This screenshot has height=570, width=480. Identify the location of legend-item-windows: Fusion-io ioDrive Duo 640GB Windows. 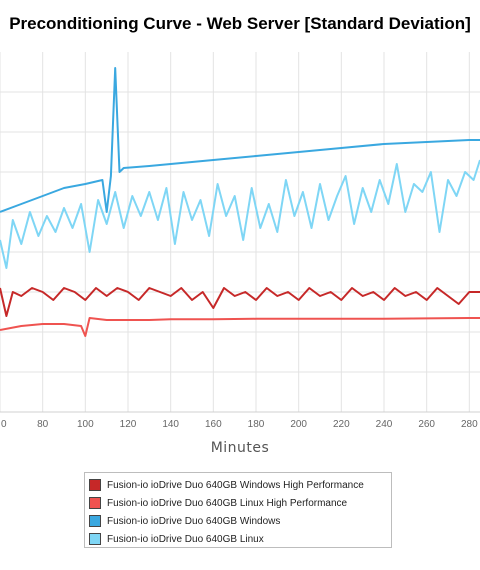
(240, 521).